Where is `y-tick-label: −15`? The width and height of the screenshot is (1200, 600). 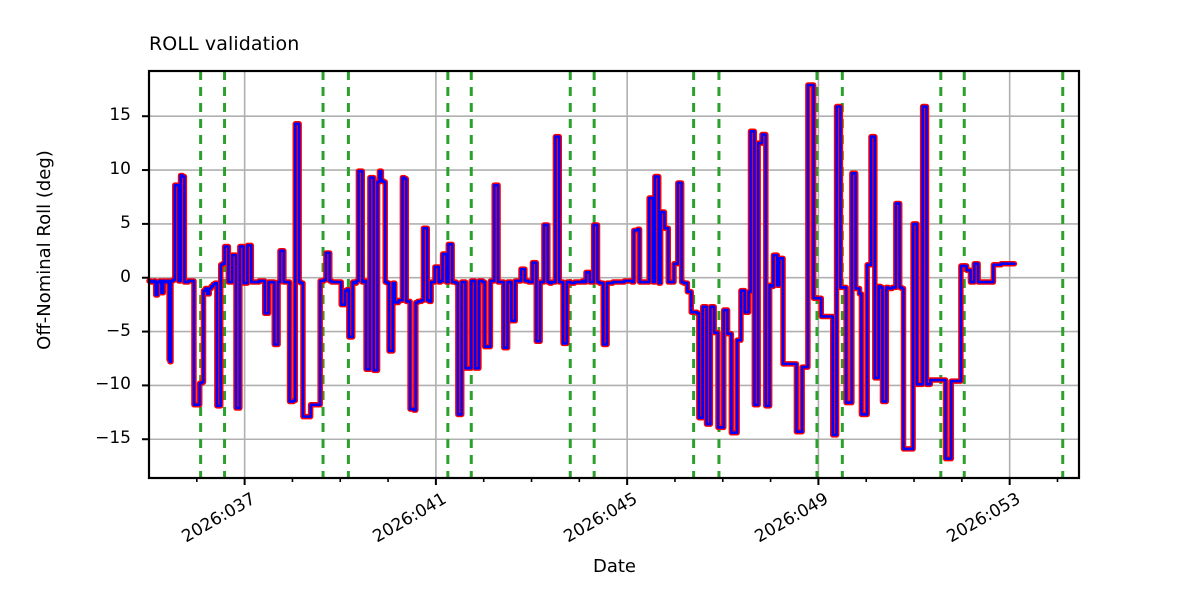 y-tick-label: −15 is located at coordinates (113, 438).